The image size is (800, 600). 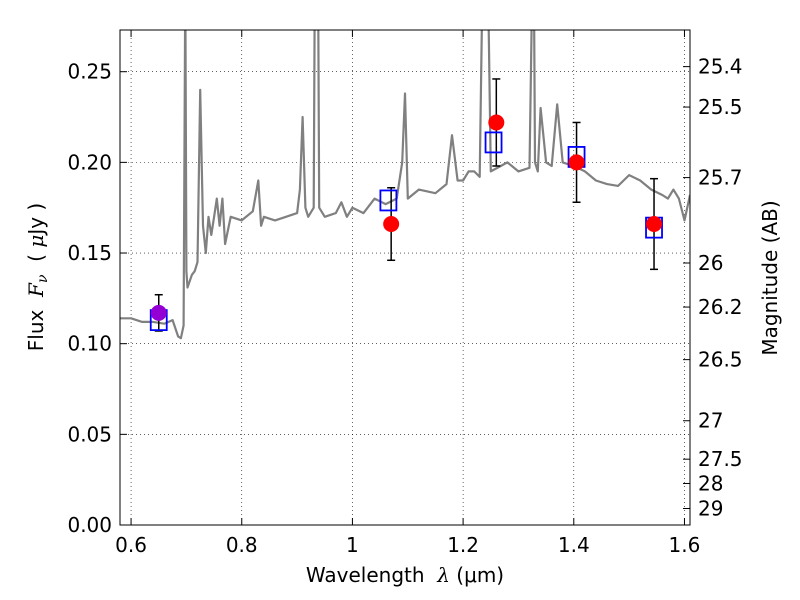 What do you see at coordinates (371, 575) in the screenshot?
I see `x-axis-label-lead: Wavelength` at bounding box center [371, 575].